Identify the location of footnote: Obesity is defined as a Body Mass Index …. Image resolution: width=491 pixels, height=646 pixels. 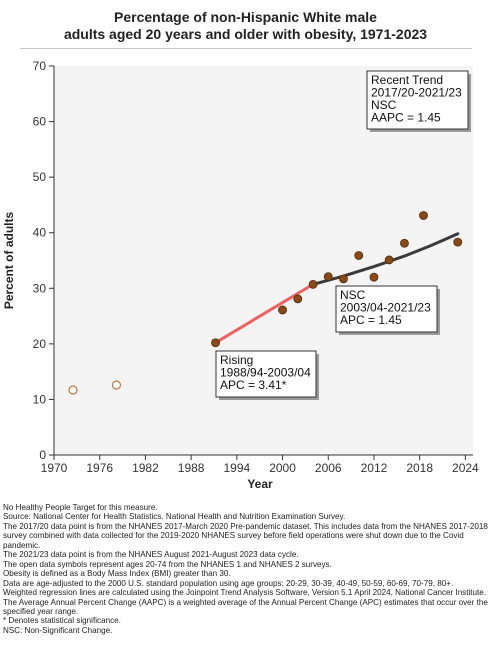
(117, 574).